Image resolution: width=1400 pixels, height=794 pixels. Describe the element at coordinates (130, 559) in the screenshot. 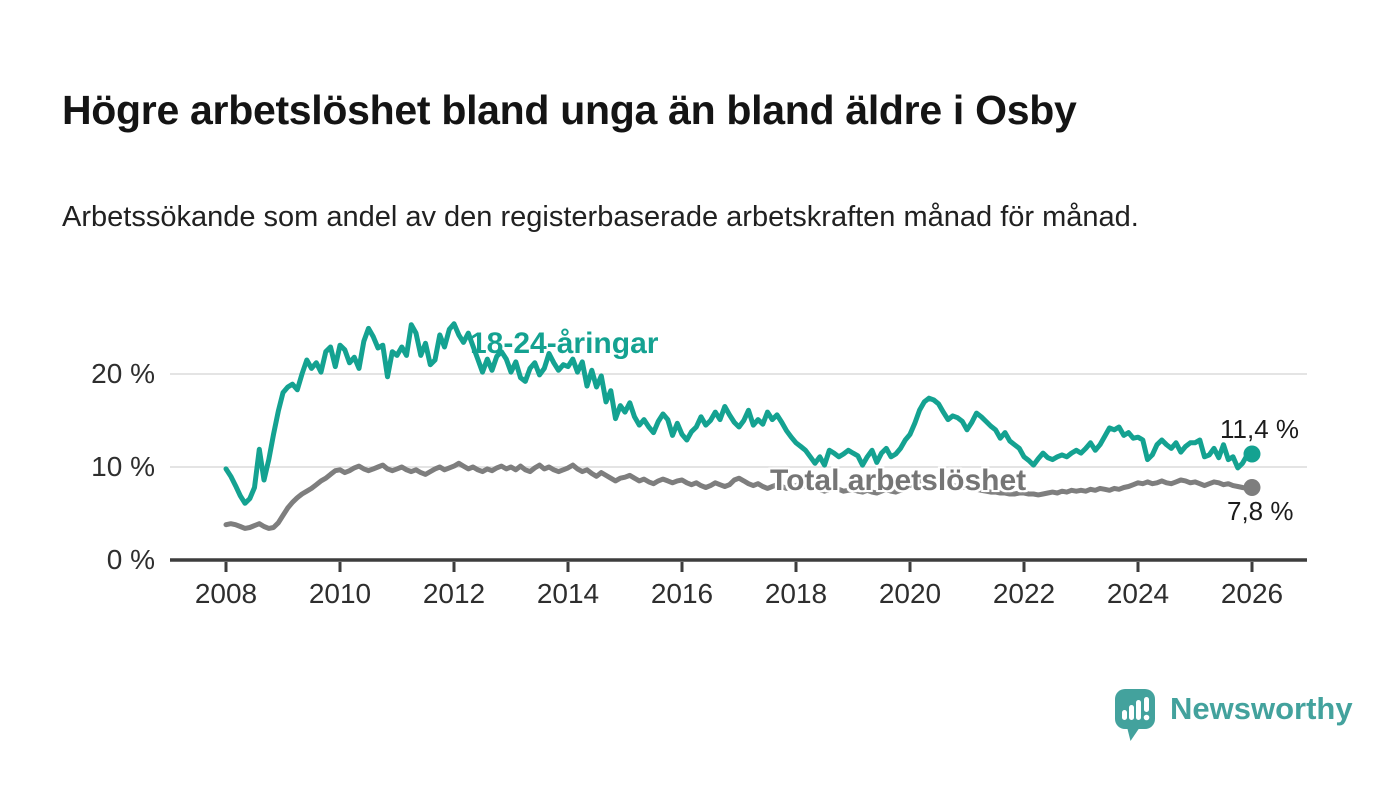

I see `y-axis-label: 0 %` at that location.